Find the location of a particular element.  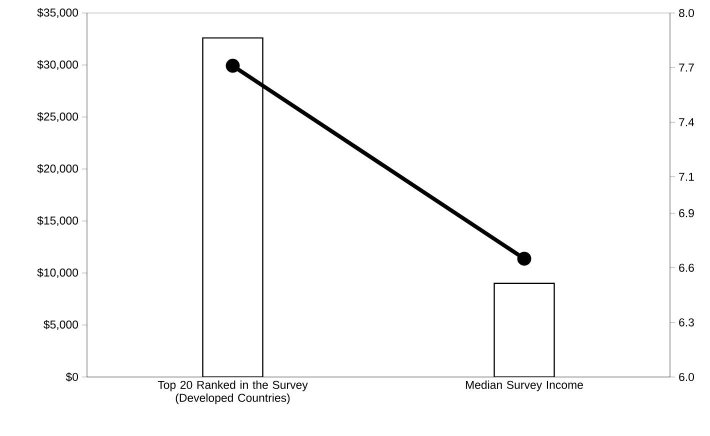

y2-tick-label: 7.1 is located at coordinates (686, 176).